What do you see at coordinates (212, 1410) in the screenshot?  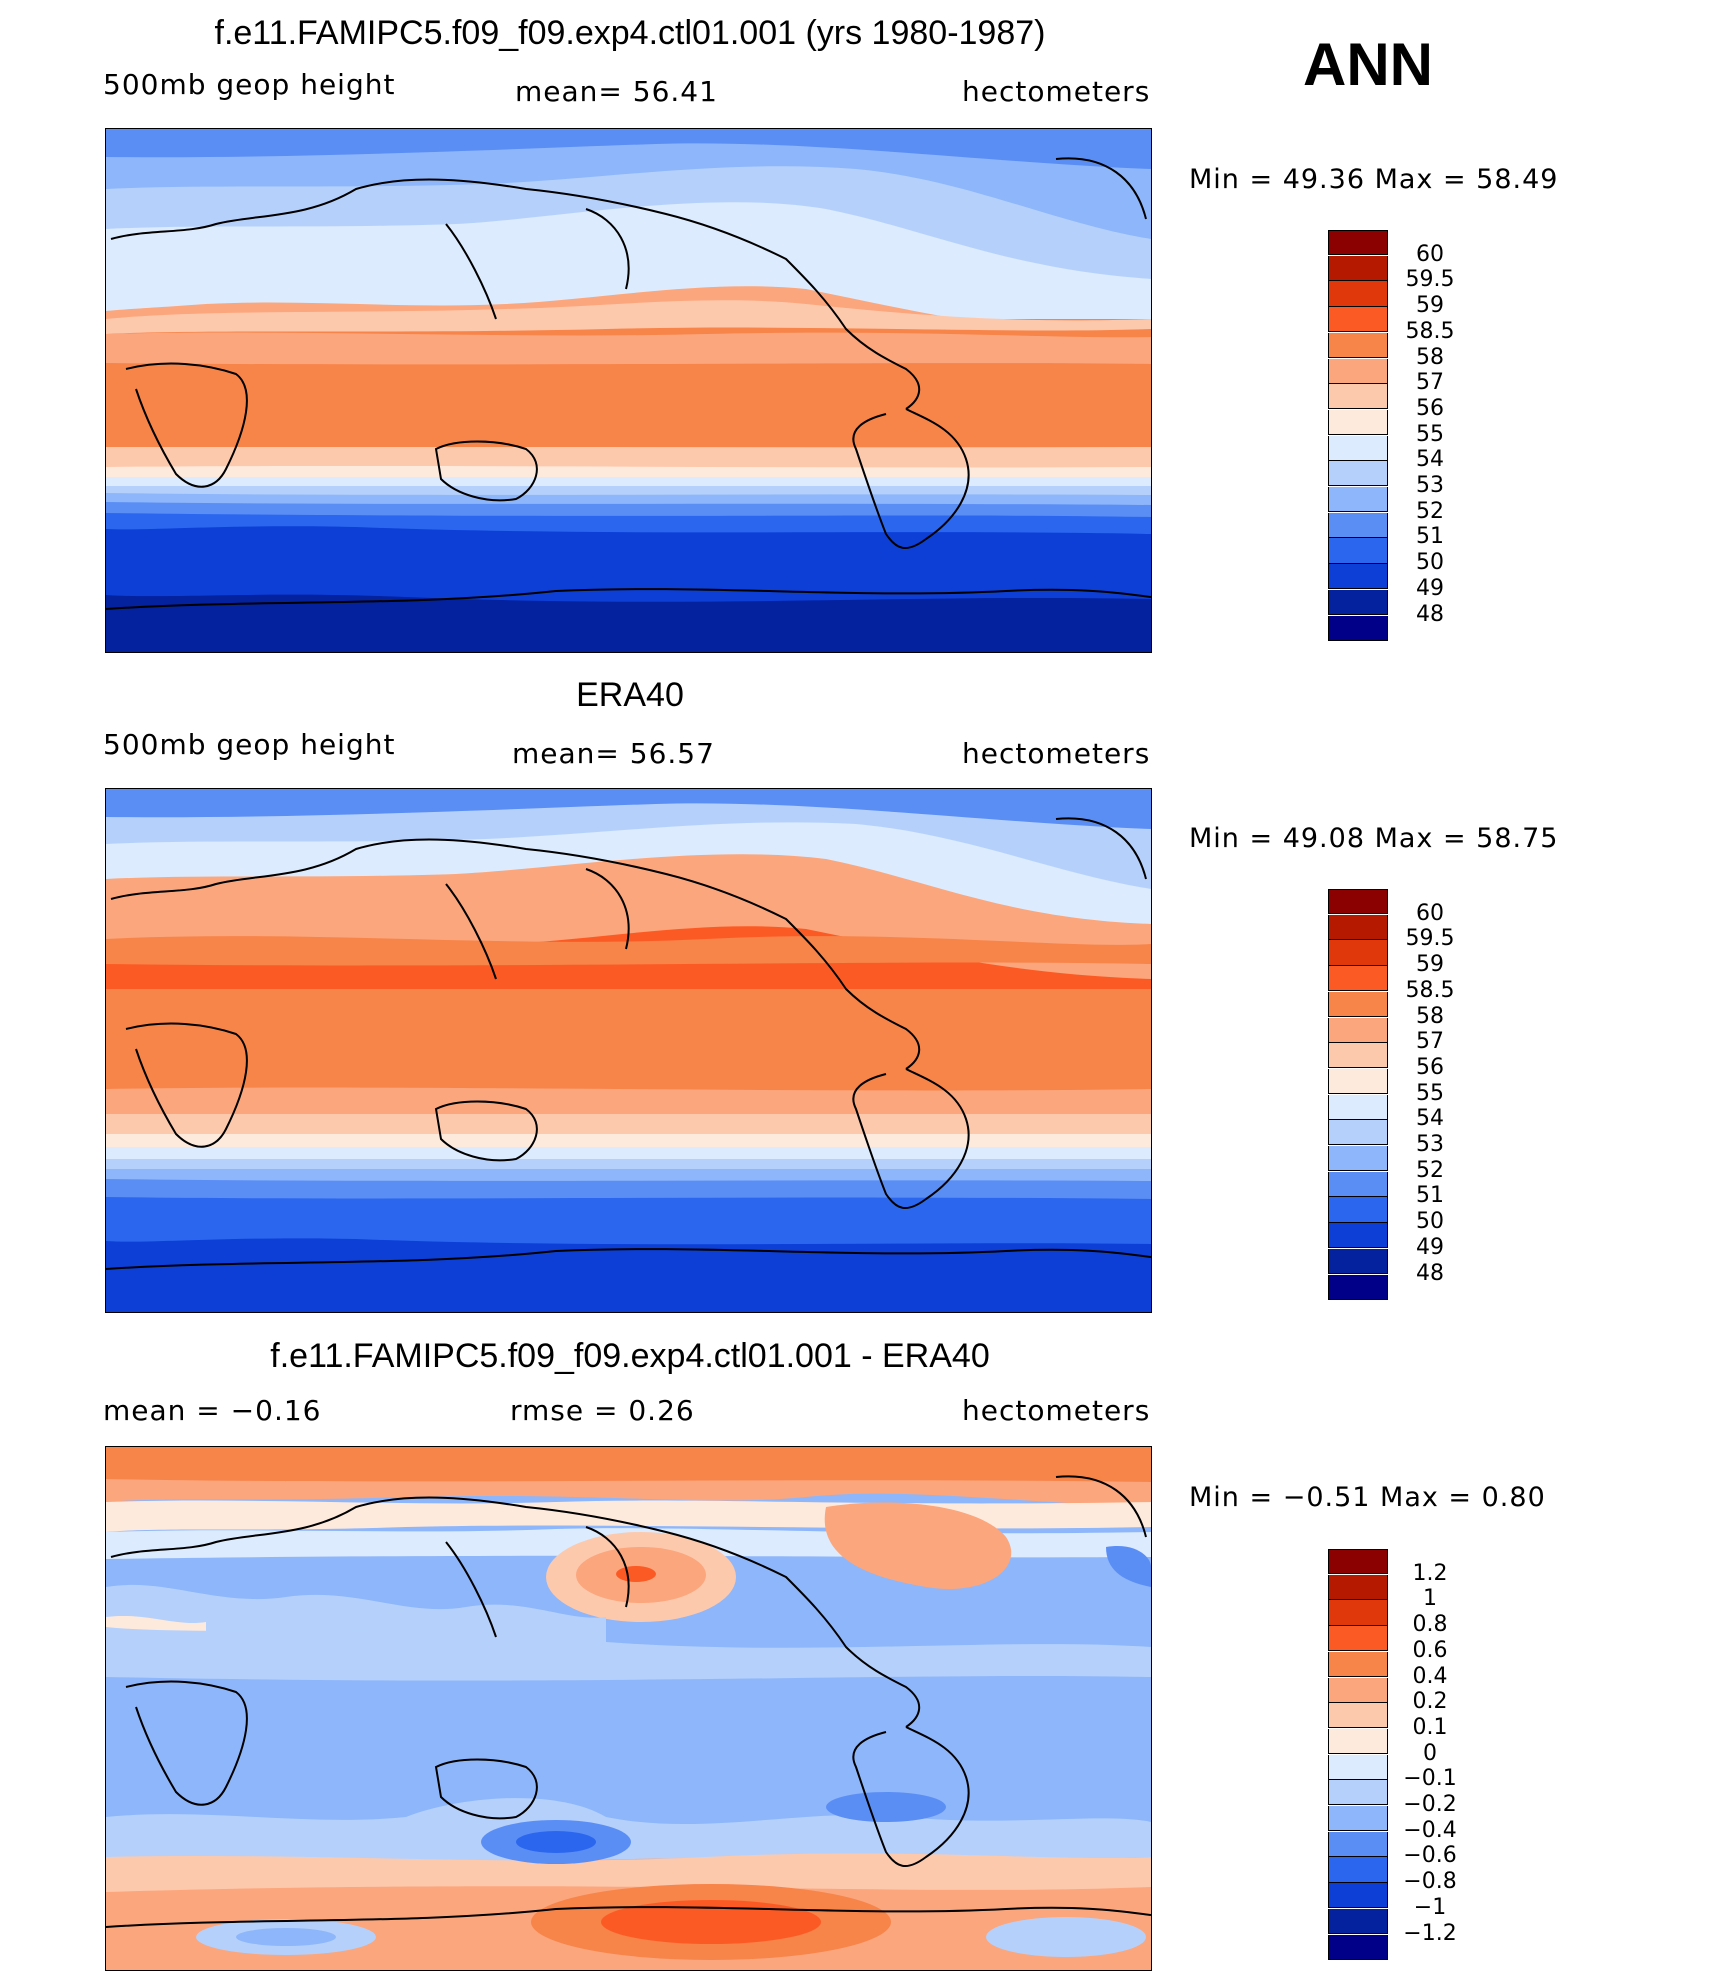 I see `panel-3-mean-label: mean = −0.16` at bounding box center [212, 1410].